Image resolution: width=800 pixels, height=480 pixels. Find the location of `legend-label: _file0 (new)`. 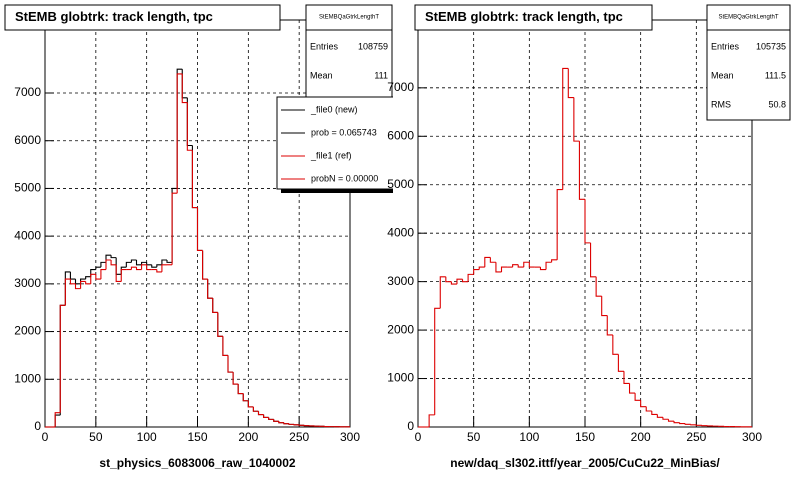

legend-label: _file0 (new) is located at coordinates (334, 109).